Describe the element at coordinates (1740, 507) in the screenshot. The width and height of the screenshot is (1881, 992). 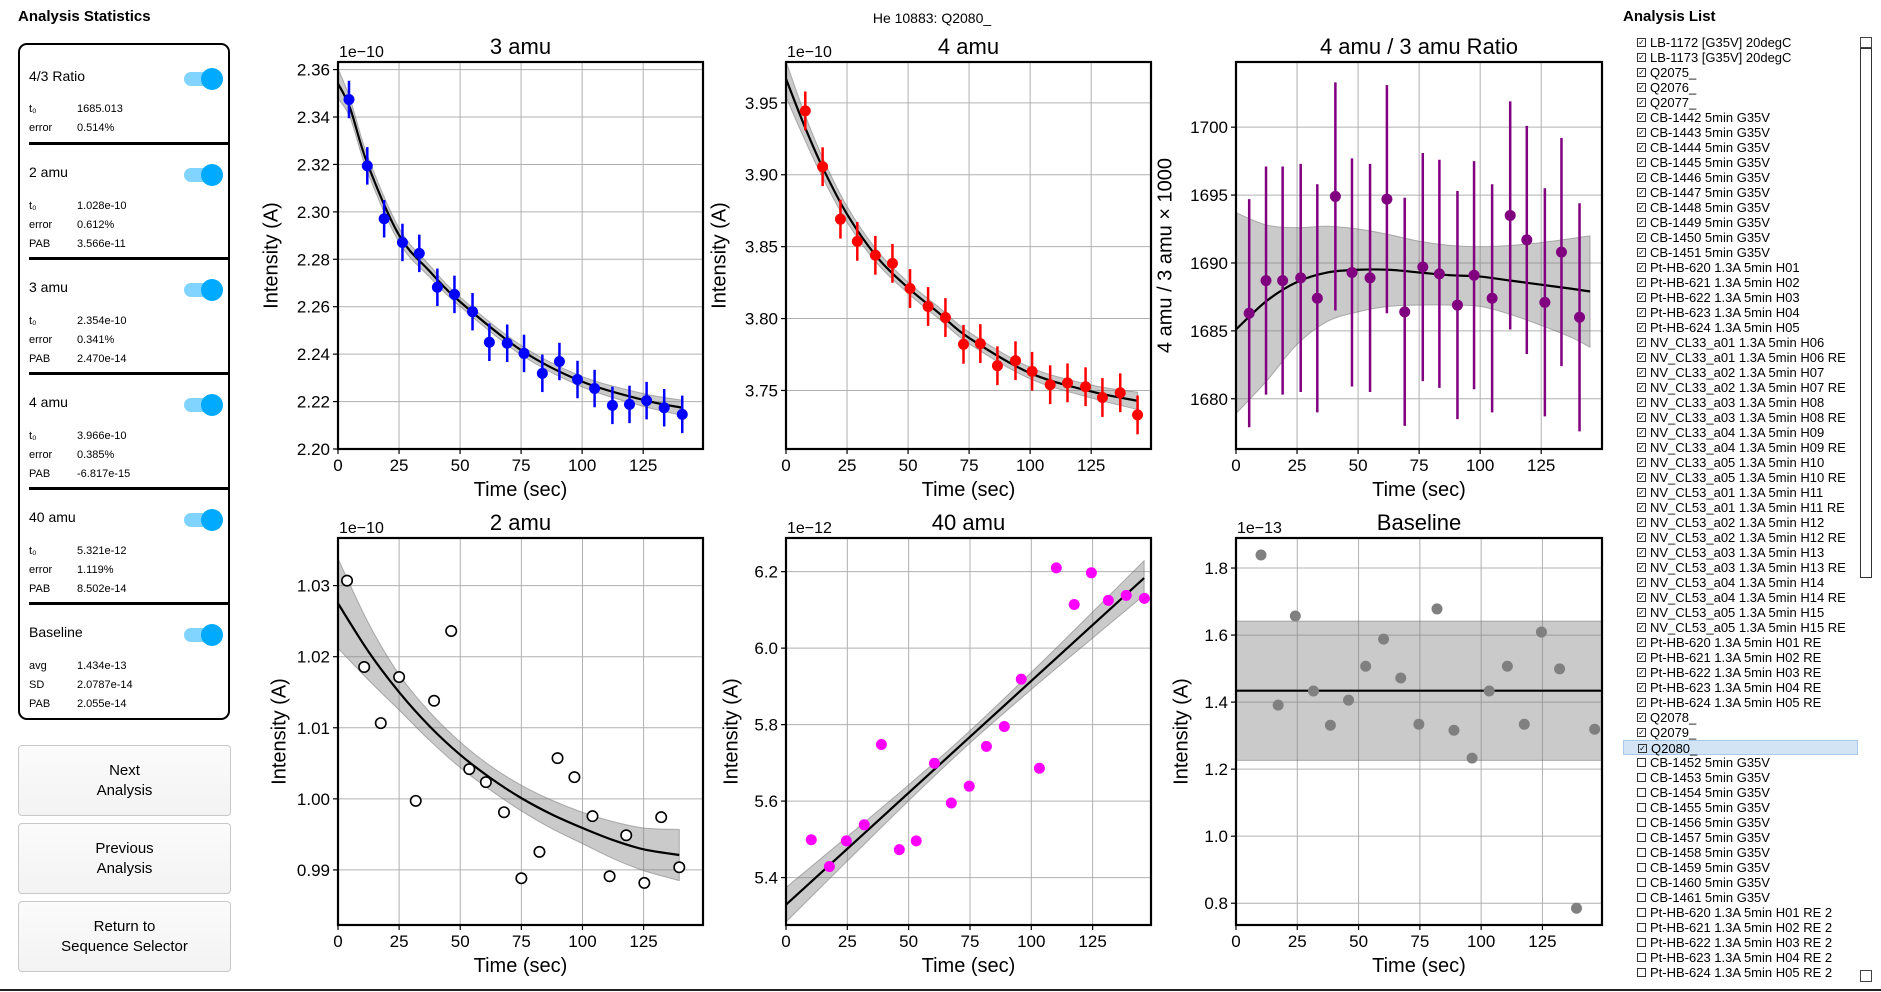
I see `analysis-list-item: ✓ NV_CL53_a01 1.3A 5min H11 RE` at that location.